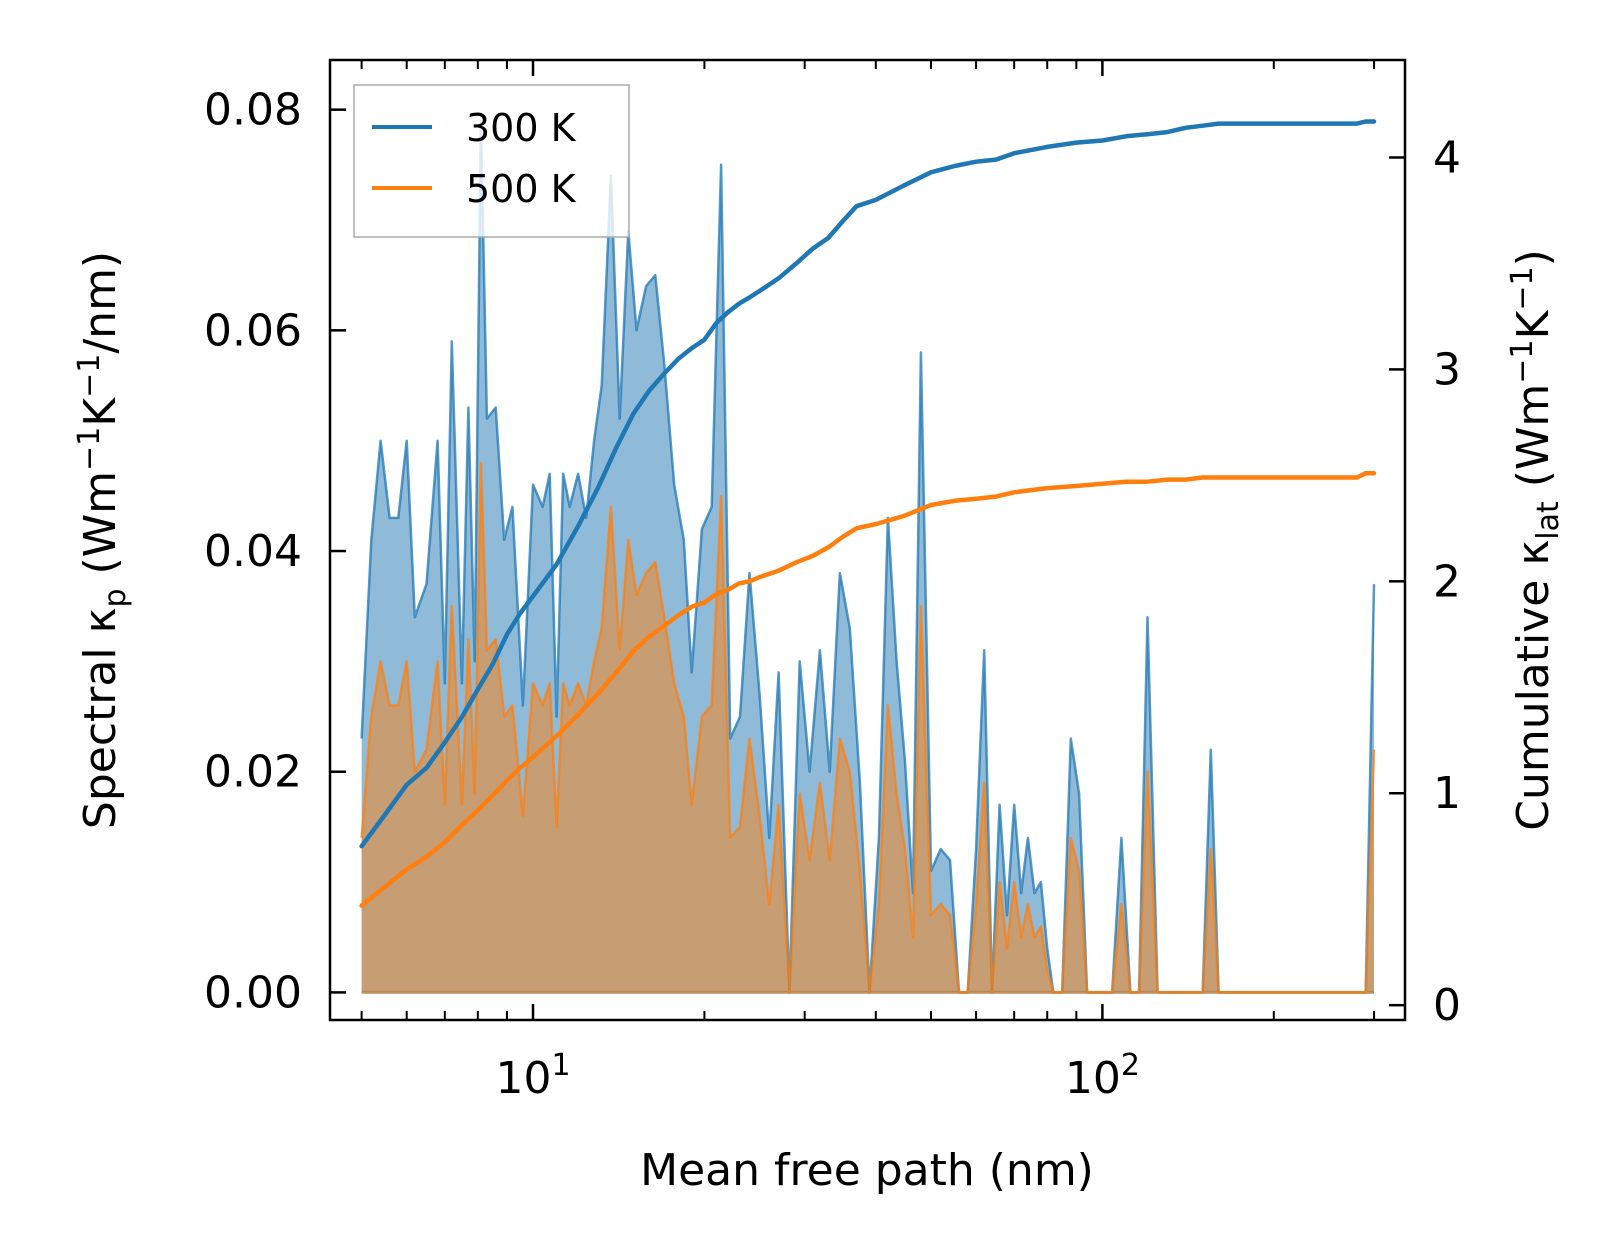 The height and width of the screenshot is (1254, 1623). Describe the element at coordinates (1447, 793) in the screenshot. I see `right-tick-label: 1` at that location.